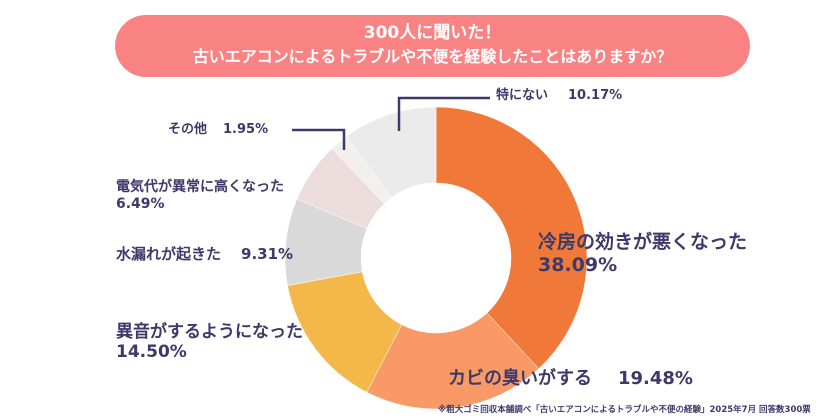 The height and width of the screenshot is (420, 840). What do you see at coordinates (218, 130) in the screenshot?
I see `label-other: その他 1.95%` at bounding box center [218, 130].